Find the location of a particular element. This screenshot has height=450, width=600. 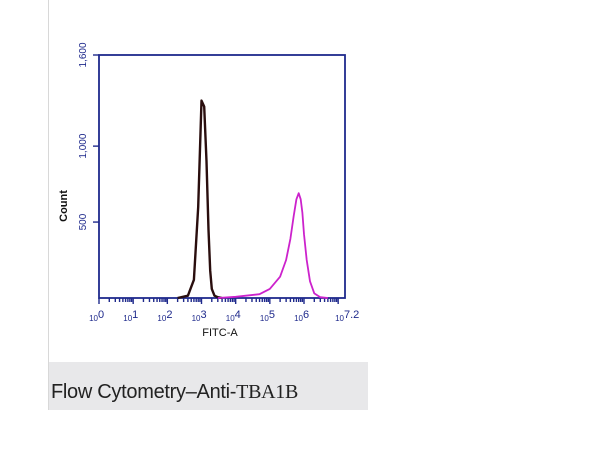

x-tick-label: 10 7.2 is located at coordinates (347, 316).